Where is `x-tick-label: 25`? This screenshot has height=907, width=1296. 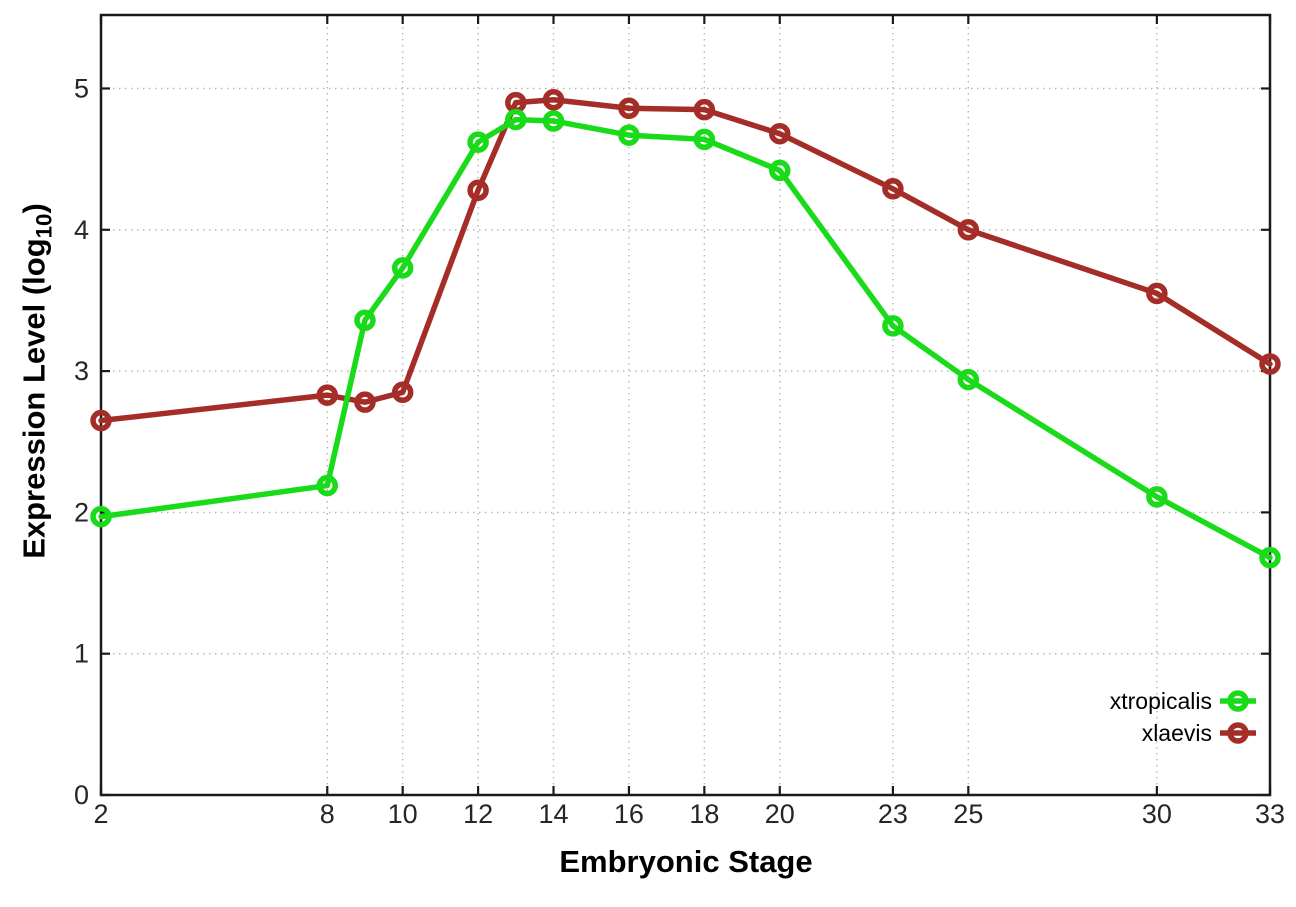 x-tick-label: 25 is located at coordinates (968, 814).